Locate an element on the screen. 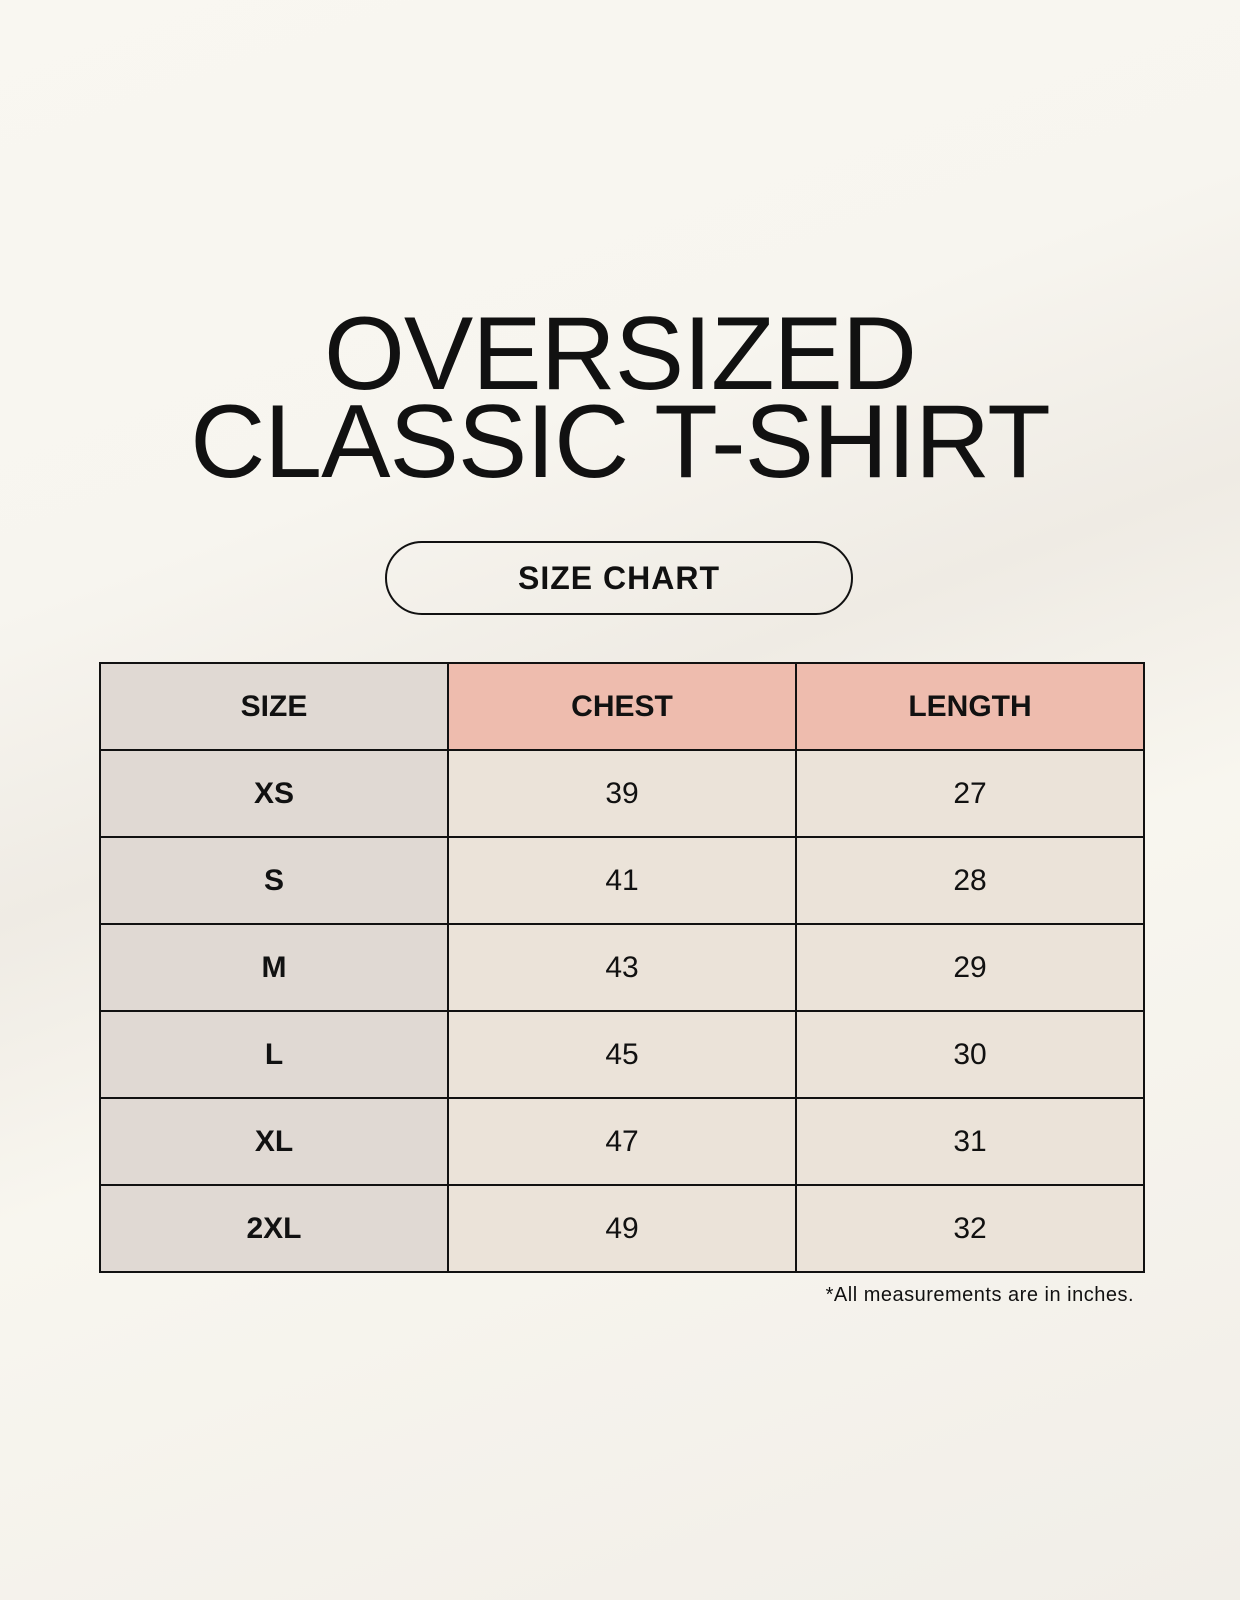 This screenshot has height=1600, width=1240. table-row: XL 47 31 is located at coordinates (622, 1141).